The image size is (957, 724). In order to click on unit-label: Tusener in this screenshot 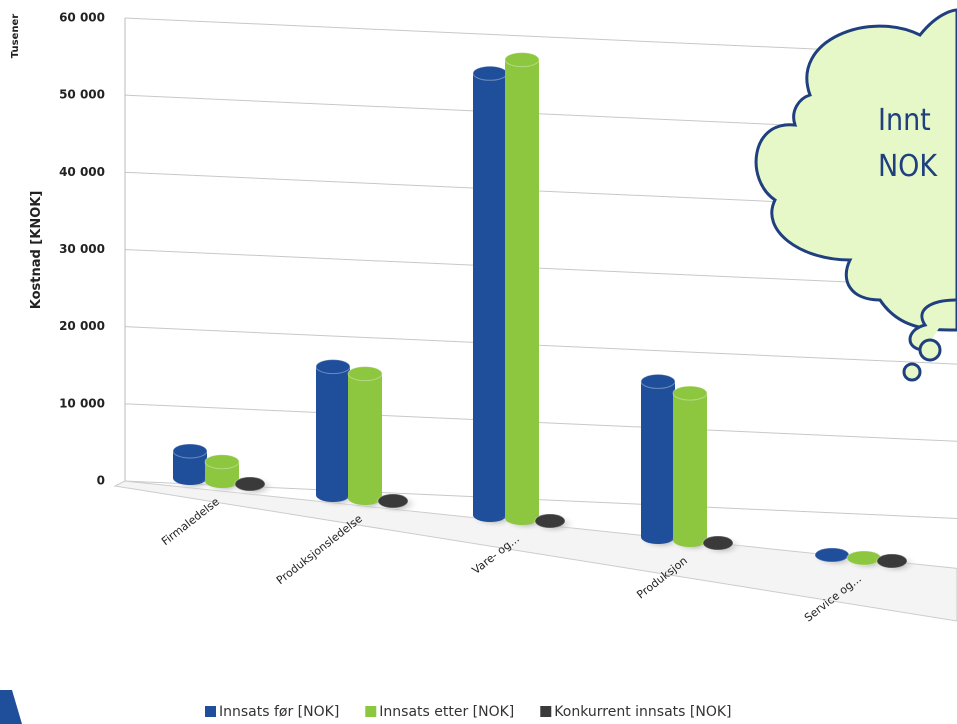, I will do `click(15, 36)`.